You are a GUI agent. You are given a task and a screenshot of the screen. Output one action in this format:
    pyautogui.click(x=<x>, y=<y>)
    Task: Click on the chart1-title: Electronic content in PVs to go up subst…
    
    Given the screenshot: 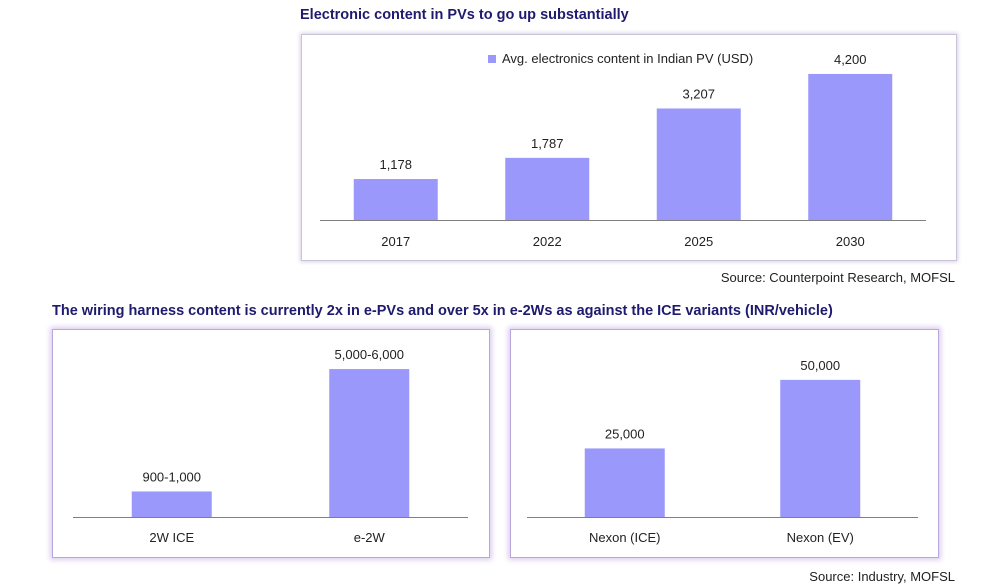 What is the action you would take?
    pyautogui.click(x=464, y=15)
    